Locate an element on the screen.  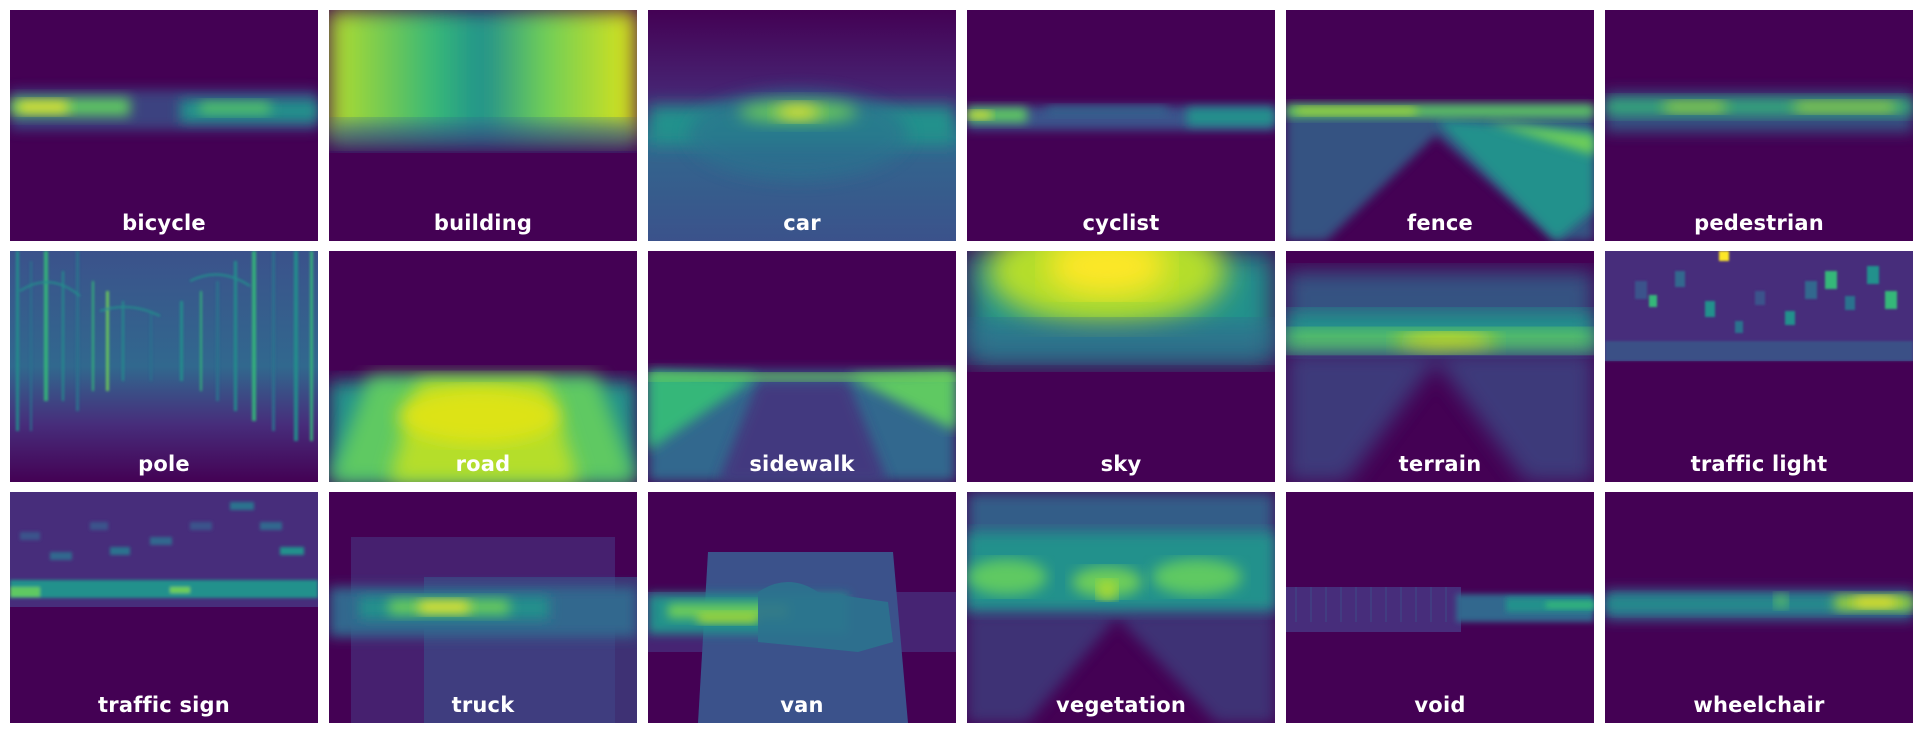
tile-label: pedestrian is located at coordinates (1759, 223).